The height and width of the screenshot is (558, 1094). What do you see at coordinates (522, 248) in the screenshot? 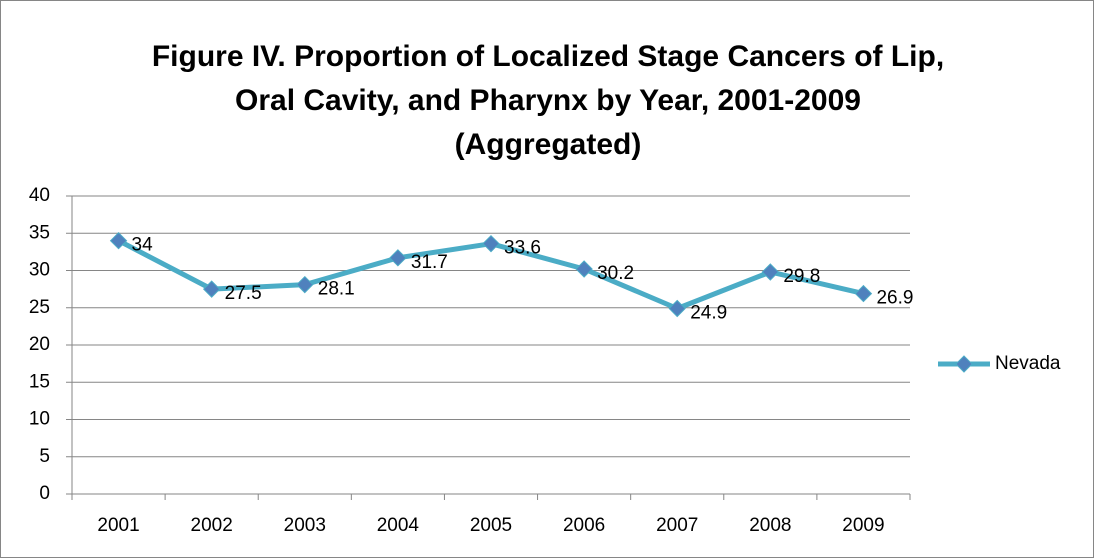
I see `data-label: 33.6` at bounding box center [522, 248].